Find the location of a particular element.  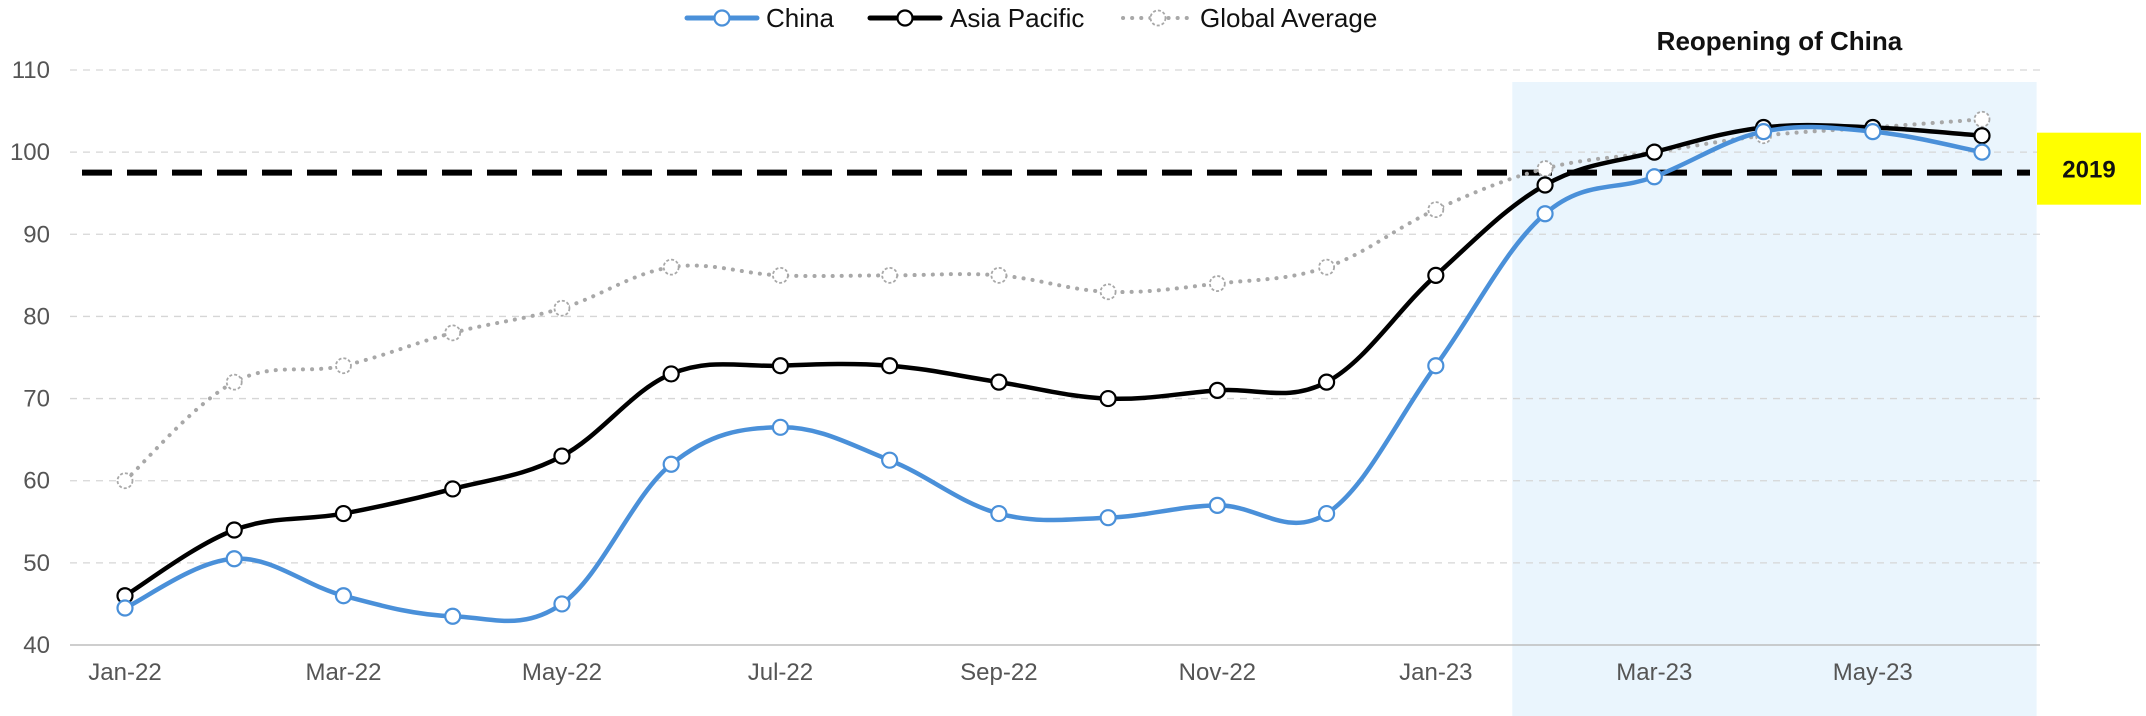

legend: China Asia Pacific Global Average is located at coordinates (1030, 18).